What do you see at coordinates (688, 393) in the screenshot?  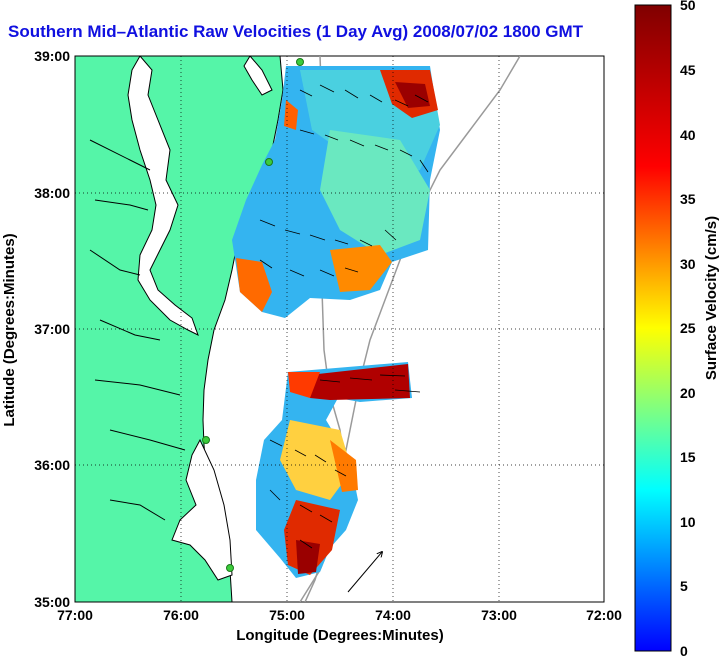 I see `colorbar-tick-label: 20` at bounding box center [688, 393].